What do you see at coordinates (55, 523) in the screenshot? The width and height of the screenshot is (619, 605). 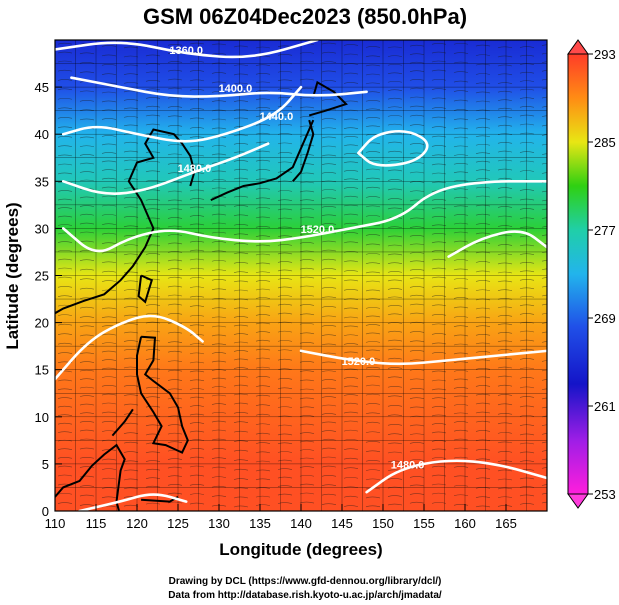 I see `x-tick-label: 110` at bounding box center [55, 523].